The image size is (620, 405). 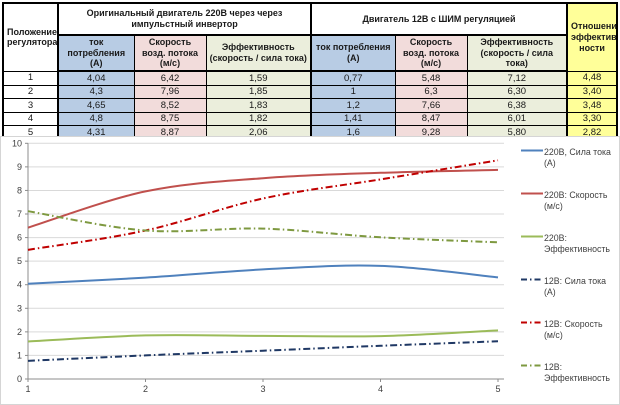 I want to click on table-cell: 3,30, so click(x=592, y=118).